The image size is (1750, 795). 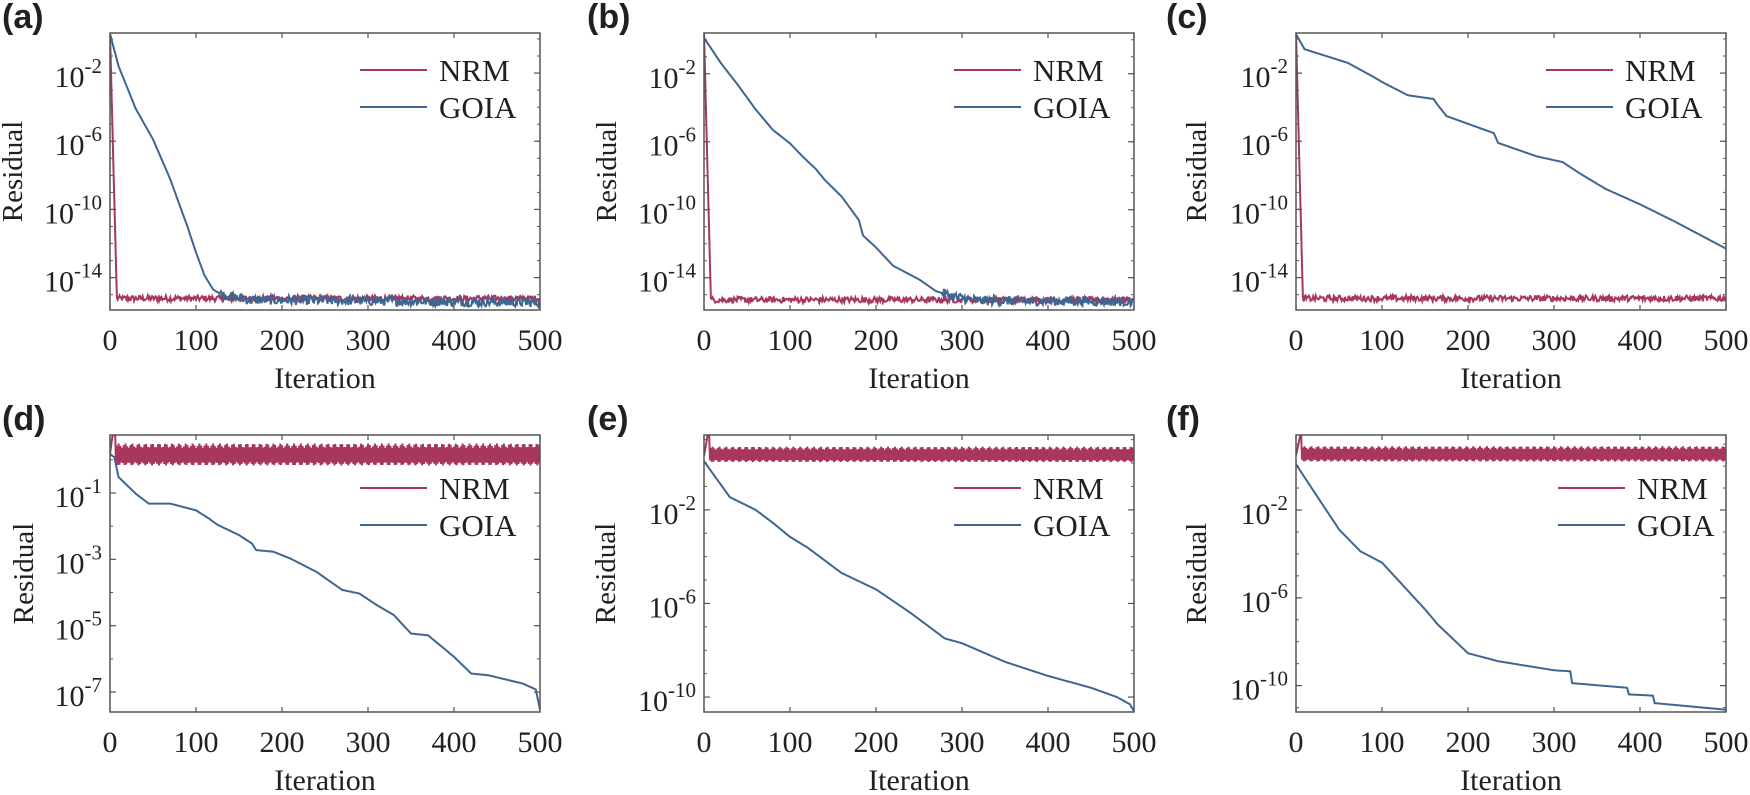 What do you see at coordinates (23, 419) in the screenshot?
I see `panel-label: (d)` at bounding box center [23, 419].